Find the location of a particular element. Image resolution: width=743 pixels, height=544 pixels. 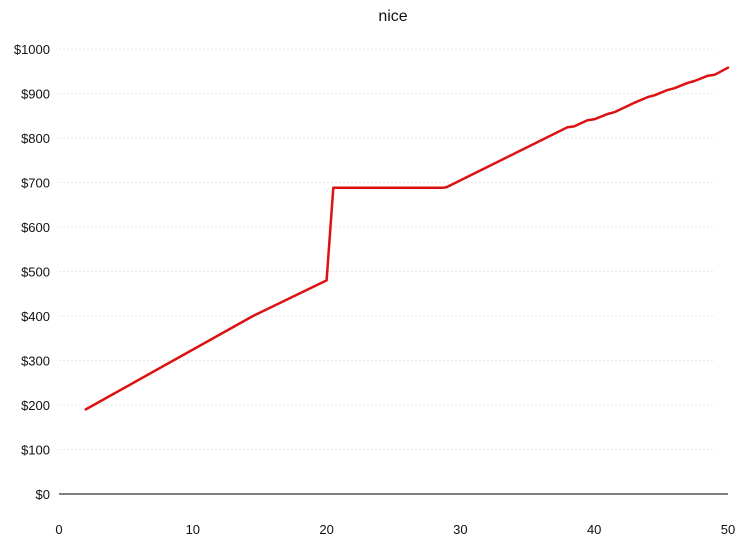

y-tick-label: $900 is located at coordinates (35, 94).